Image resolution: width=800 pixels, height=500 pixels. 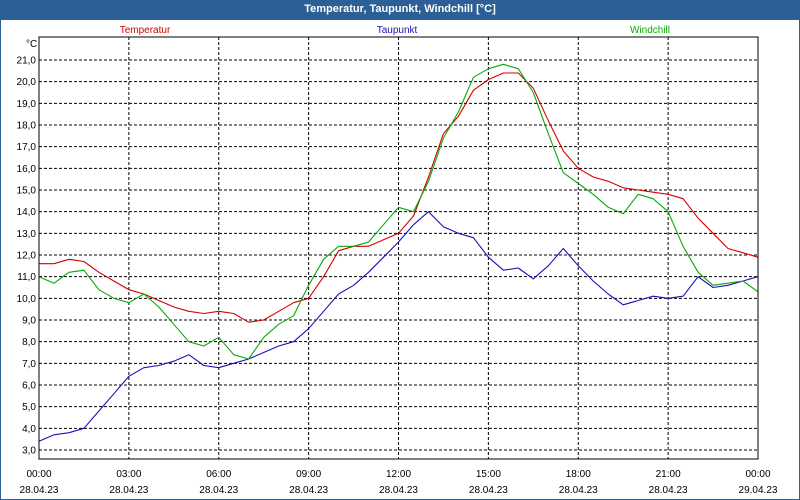 What do you see at coordinates (218, 474) in the screenshot?
I see `x-tick-time: 06:00` at bounding box center [218, 474].